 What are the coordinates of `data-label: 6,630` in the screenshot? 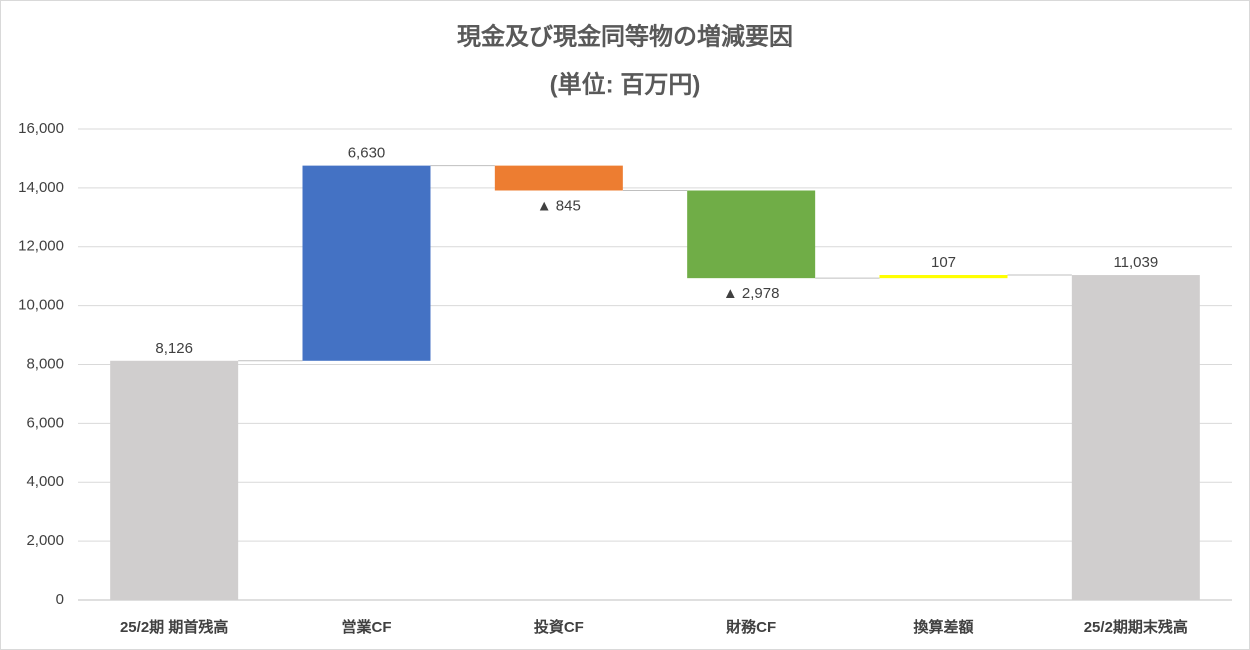 It's located at (367, 153).